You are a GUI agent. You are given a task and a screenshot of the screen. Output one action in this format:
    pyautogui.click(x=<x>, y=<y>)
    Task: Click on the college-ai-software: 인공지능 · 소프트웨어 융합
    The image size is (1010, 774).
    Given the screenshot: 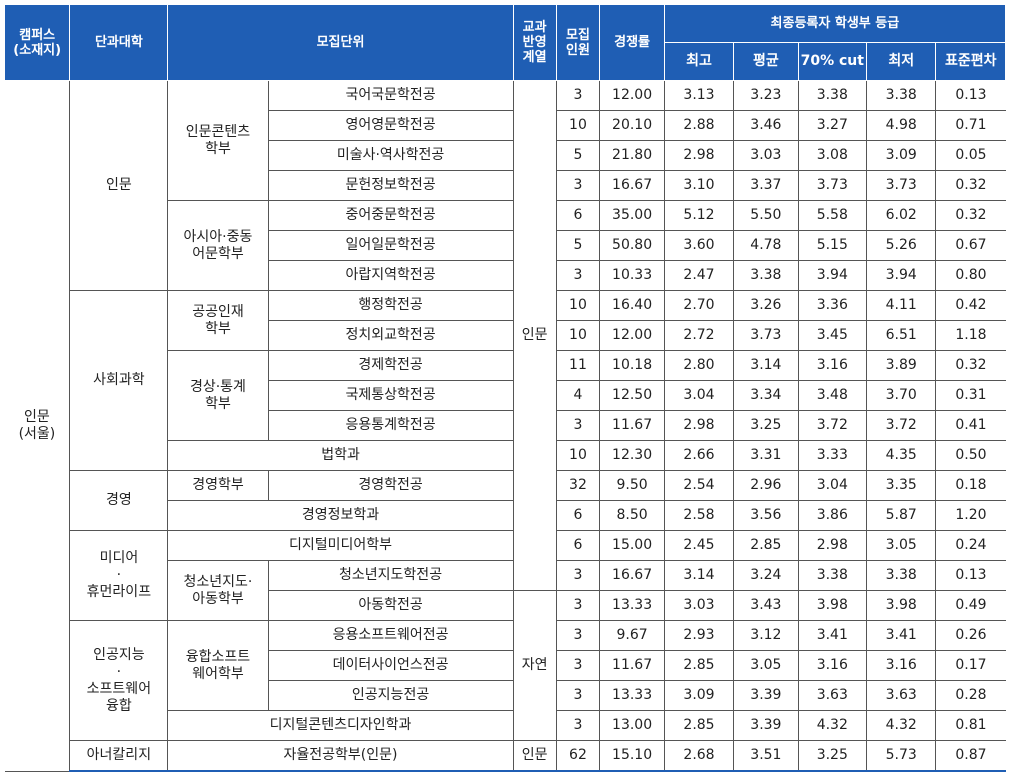 What is the action you would take?
    pyautogui.click(x=119, y=680)
    